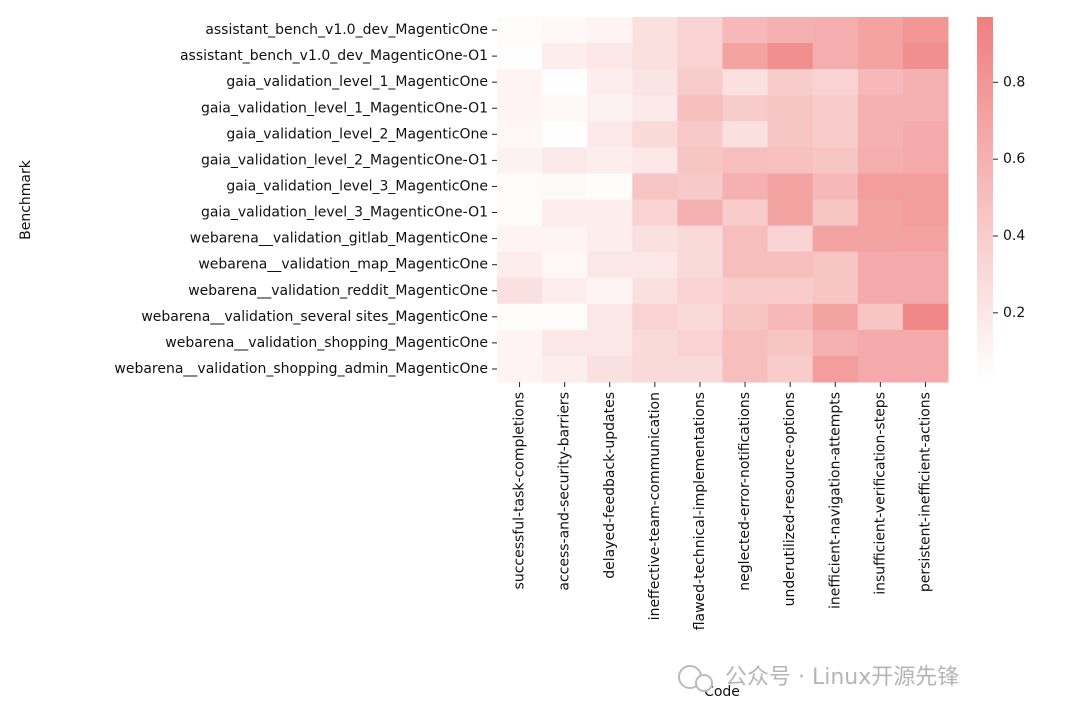 This screenshot has width=1080, height=720. What do you see at coordinates (925, 492) in the screenshot?
I see `x-tick-label: persistent-inefficient-actions` at bounding box center [925, 492].